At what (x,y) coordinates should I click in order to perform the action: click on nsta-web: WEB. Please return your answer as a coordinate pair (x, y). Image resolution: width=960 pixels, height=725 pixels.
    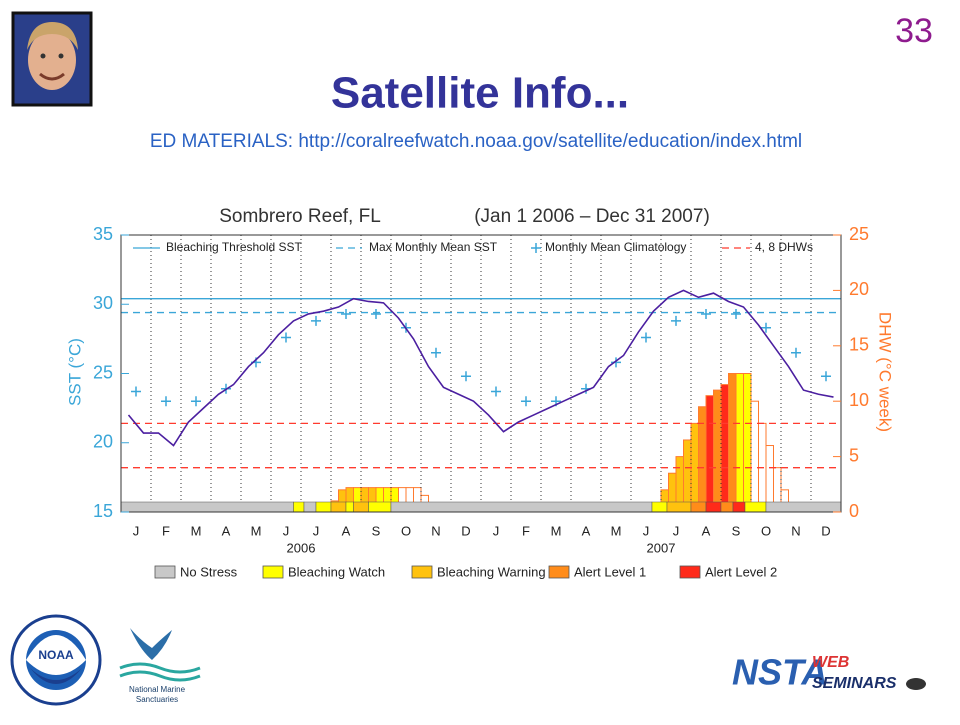
    Looking at the image, I should click on (830, 662).